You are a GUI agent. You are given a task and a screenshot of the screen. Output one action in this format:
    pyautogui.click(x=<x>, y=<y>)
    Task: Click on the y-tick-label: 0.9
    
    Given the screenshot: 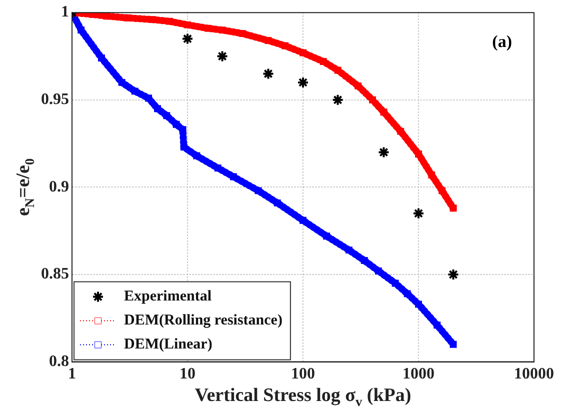 What is the action you would take?
    pyautogui.click(x=59, y=187)
    